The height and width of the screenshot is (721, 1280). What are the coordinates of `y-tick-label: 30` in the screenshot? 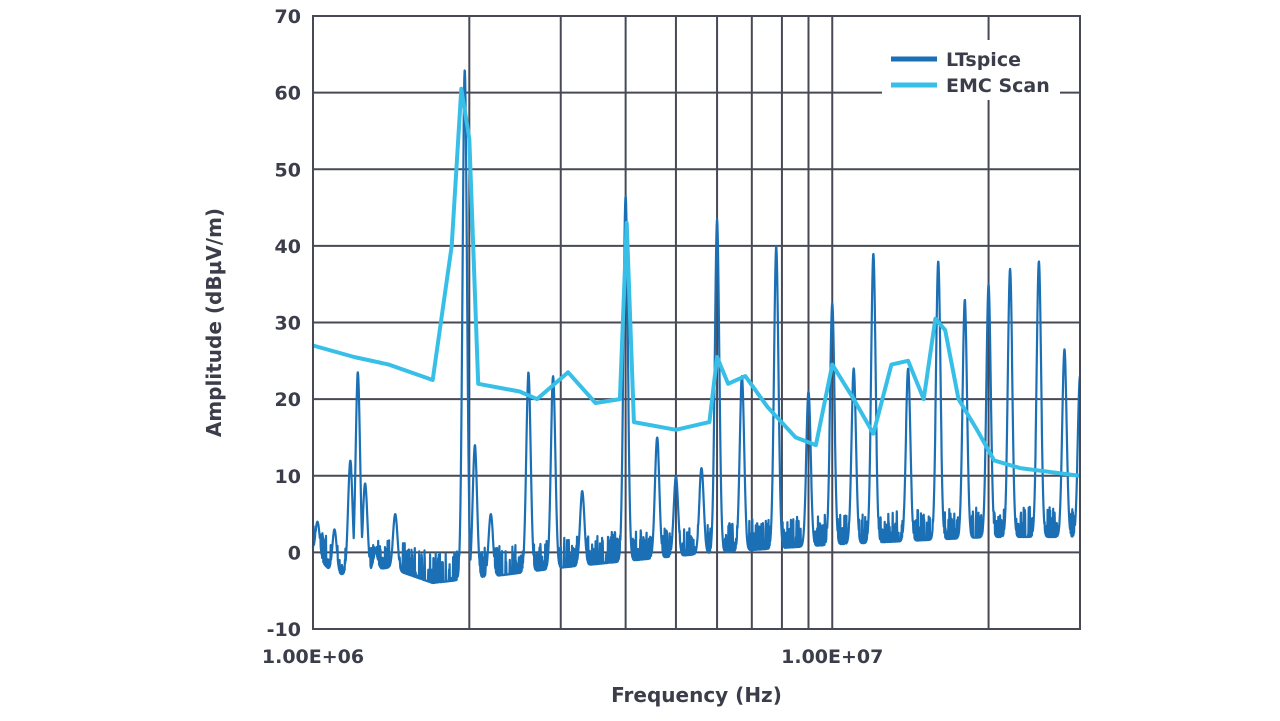 It's located at (288, 324).